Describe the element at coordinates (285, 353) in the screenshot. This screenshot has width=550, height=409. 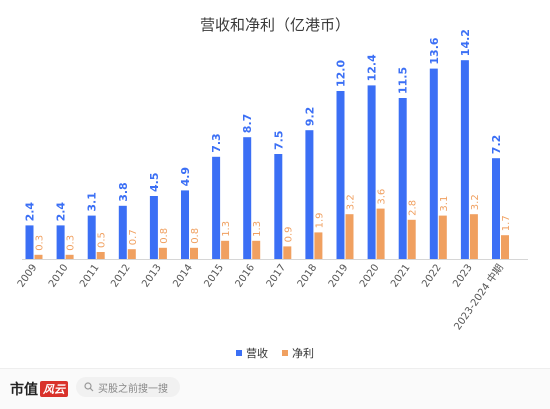
I see `legend-swatch-profit` at that location.